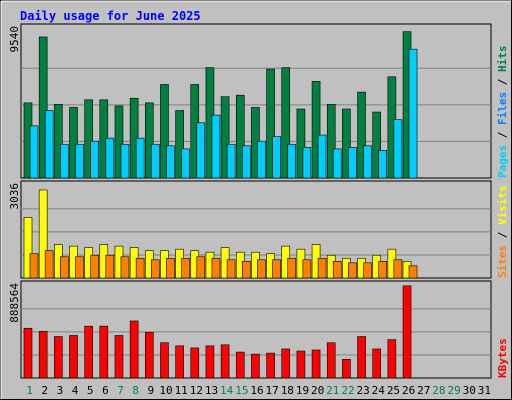 The image size is (512, 400). Describe the element at coordinates (423, 390) in the screenshot. I see `x-tick-label-day-27: 27` at that location.